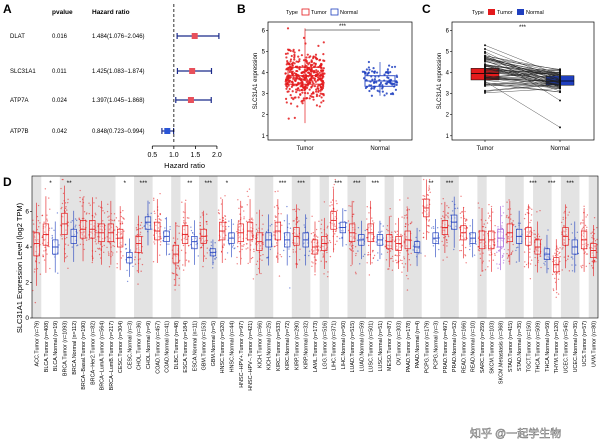 Image resolution: width=600 pixels, height=441 pixels. Describe the element at coordinates (474, 346) in the screenshot. I see `x-tick-label: READ.Normal (n=10)` at that location.